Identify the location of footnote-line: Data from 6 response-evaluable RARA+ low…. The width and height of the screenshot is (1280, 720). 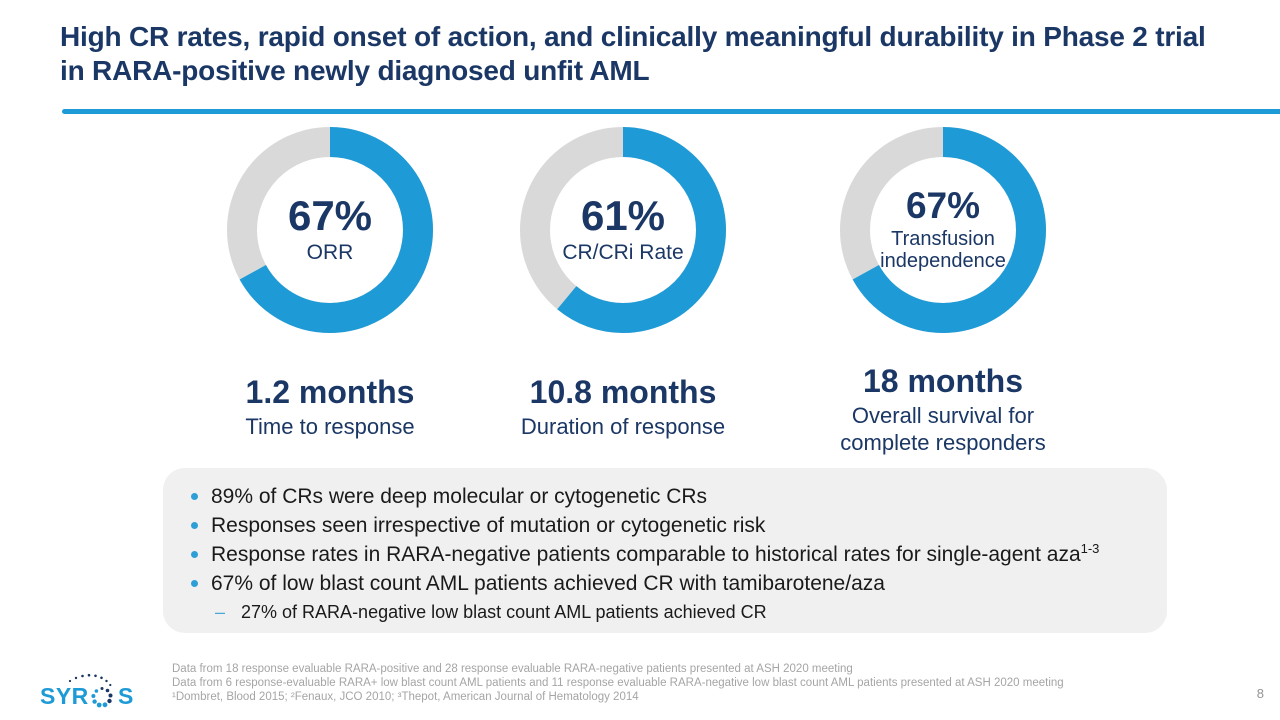
(618, 682).